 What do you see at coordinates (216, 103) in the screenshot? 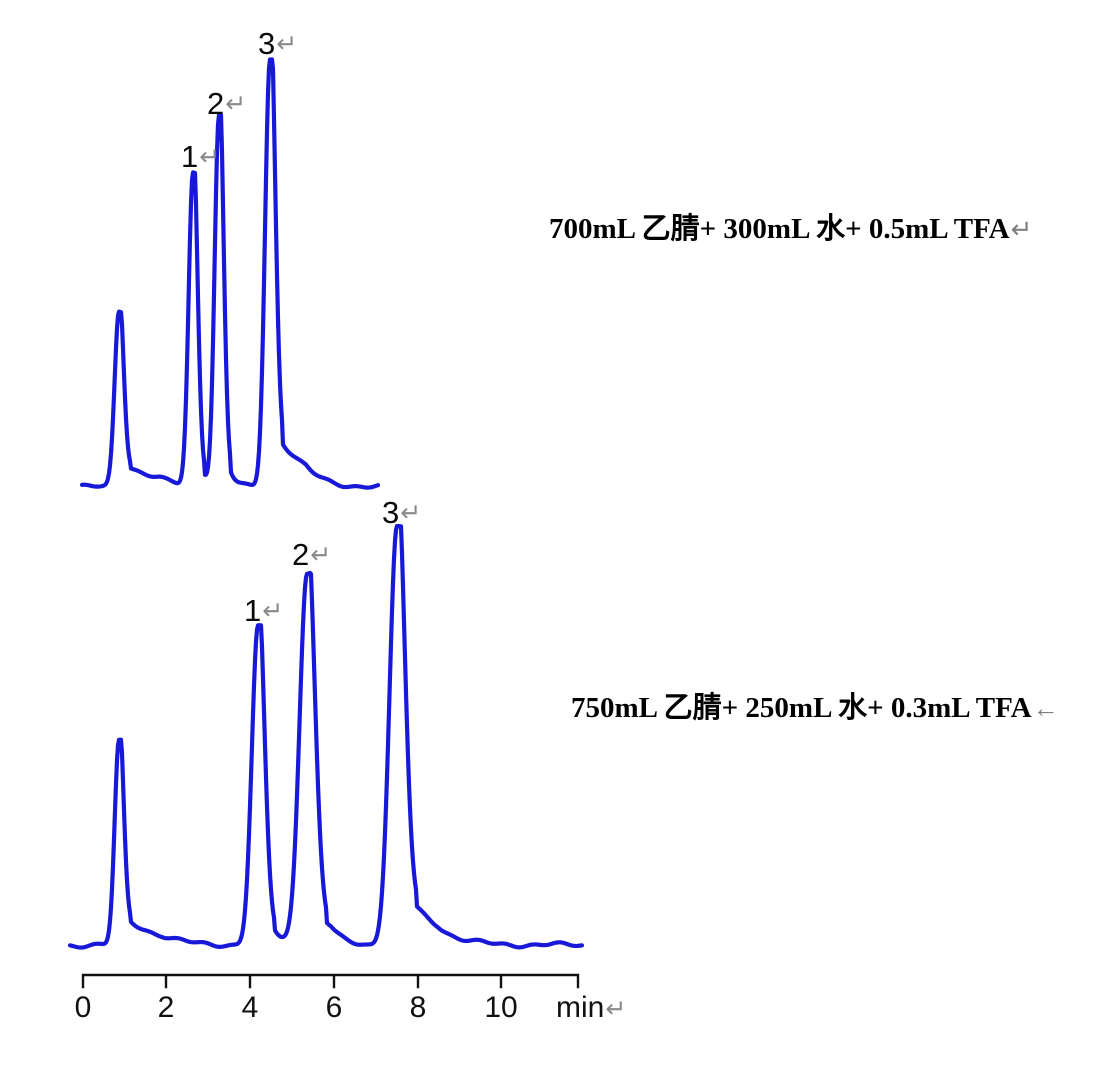
I see `peak-label-top-2-text: 2` at bounding box center [216, 103].